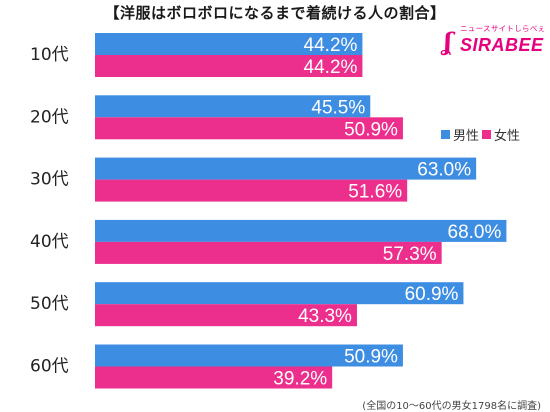  What do you see at coordinates (49, 304) in the screenshot?
I see `category-label: 50代` at bounding box center [49, 304].